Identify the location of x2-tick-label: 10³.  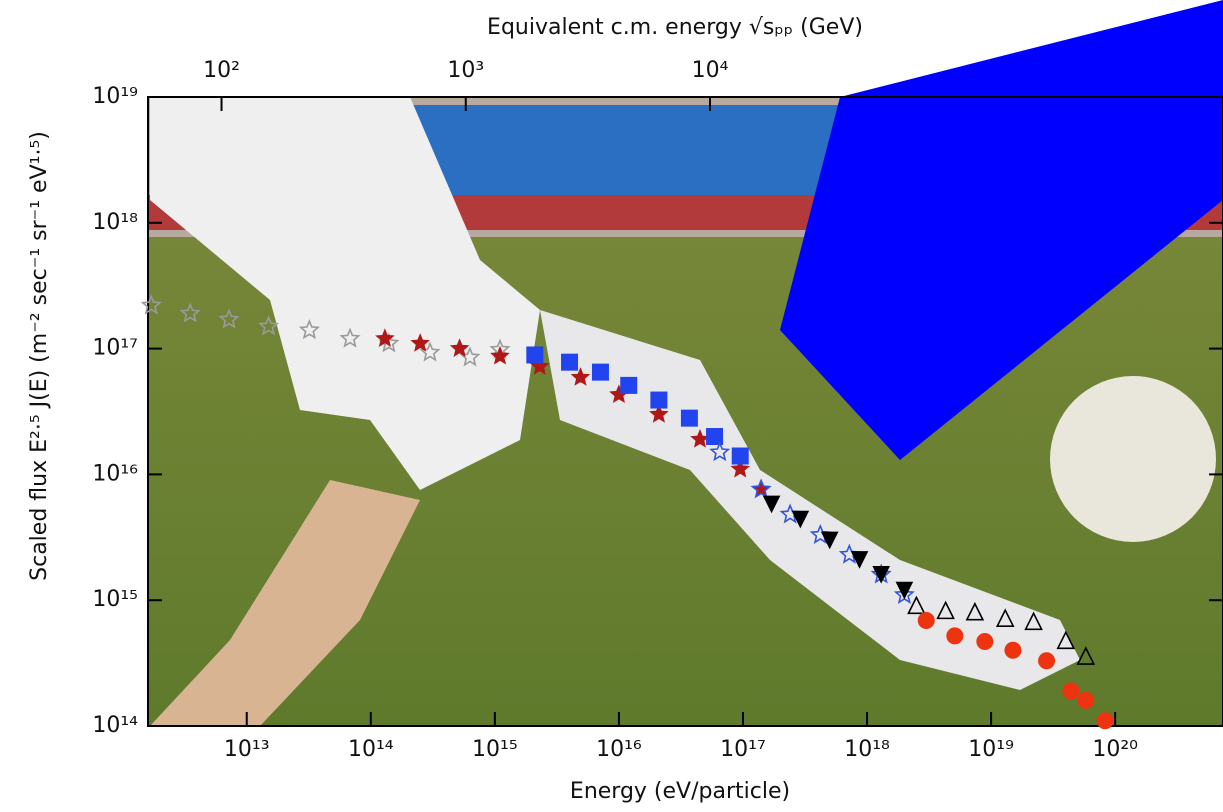
(465, 70).